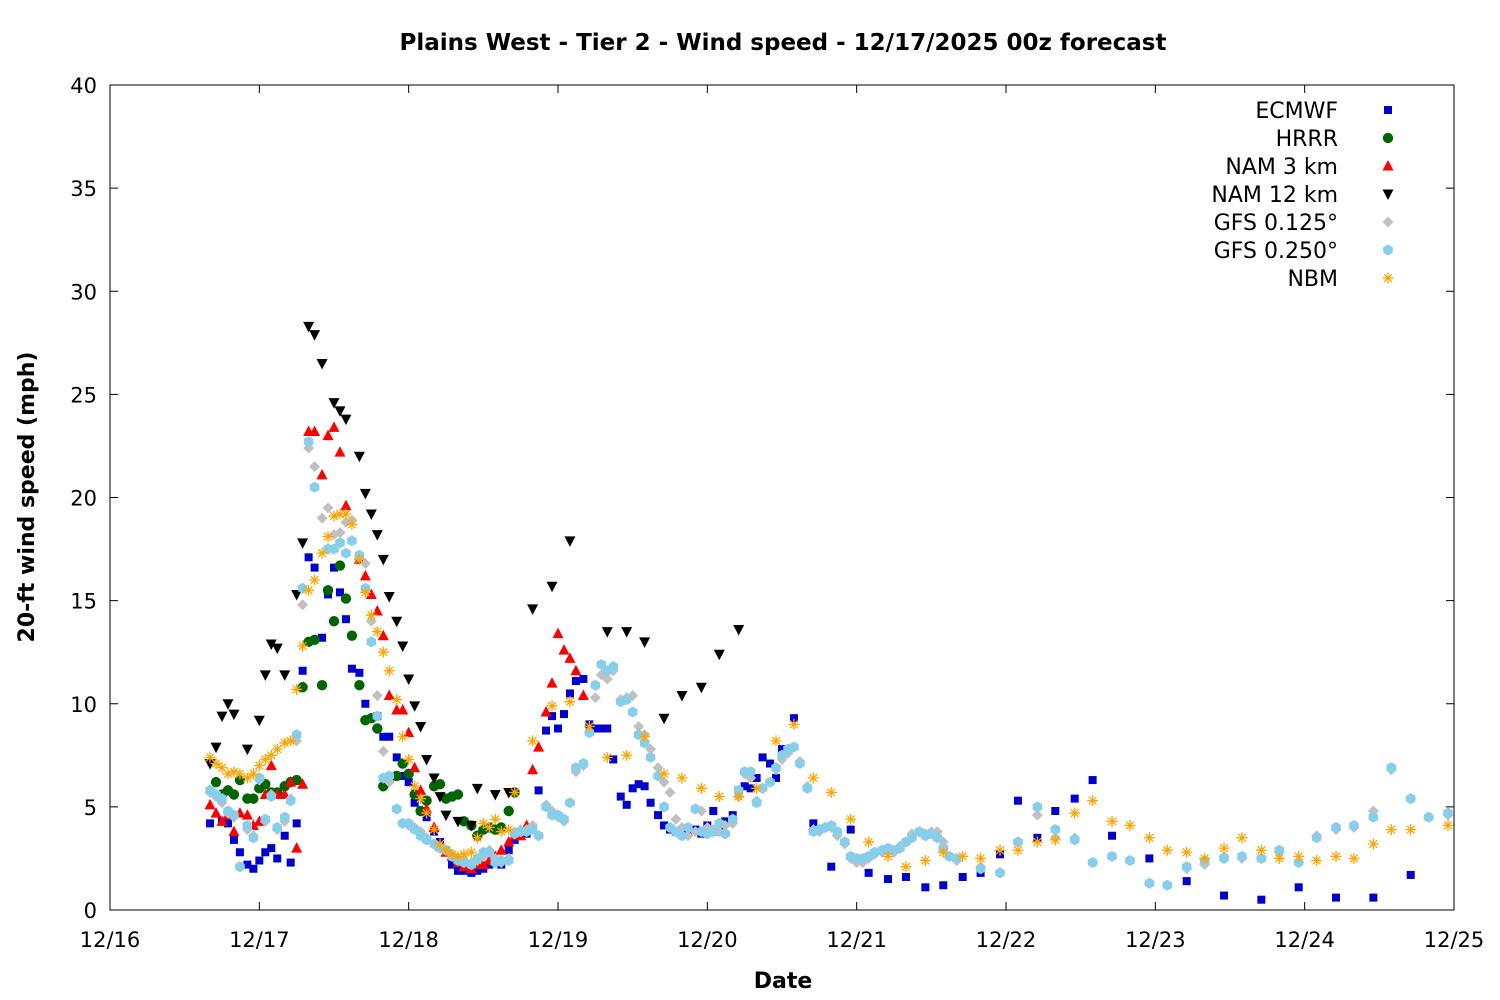  Describe the element at coordinates (259, 940) in the screenshot. I see `x-tick-label: 12/17` at that location.